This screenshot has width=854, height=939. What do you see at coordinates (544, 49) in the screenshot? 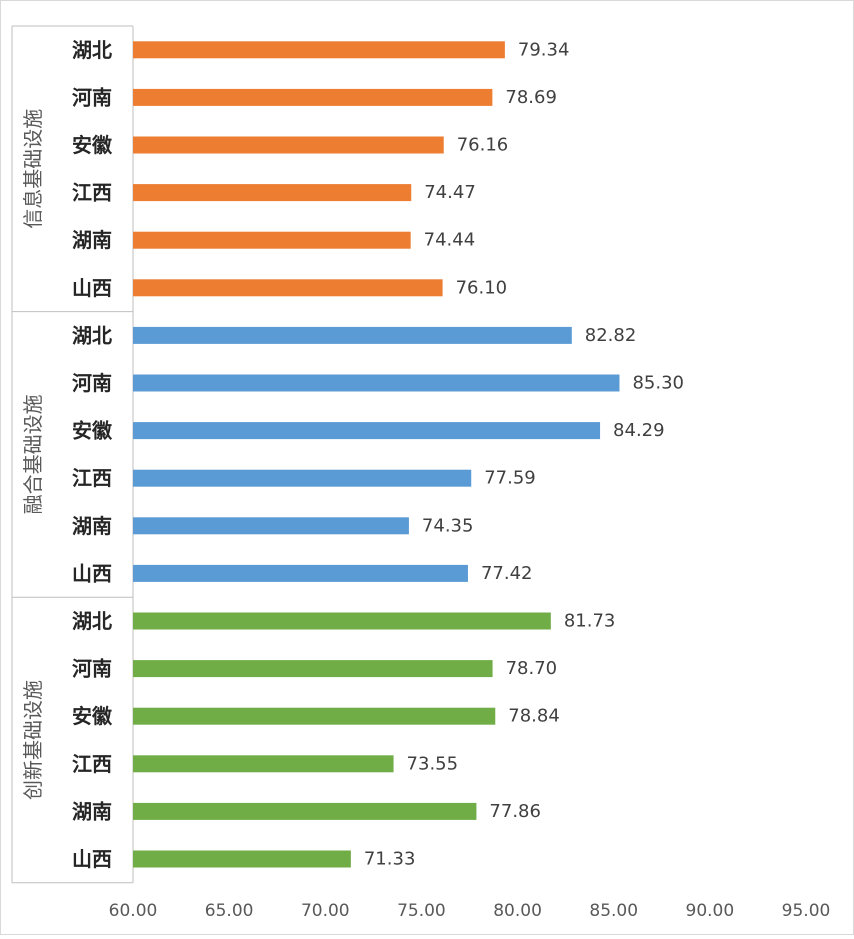
I see `data-label: 79.34` at bounding box center [544, 49].